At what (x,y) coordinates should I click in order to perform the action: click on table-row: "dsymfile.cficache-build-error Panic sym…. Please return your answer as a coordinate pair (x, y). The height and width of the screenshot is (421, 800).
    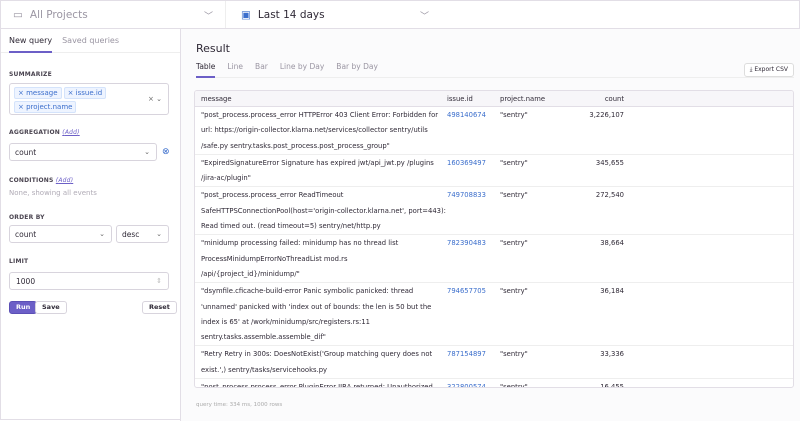
    Looking at the image, I should click on (494, 315).